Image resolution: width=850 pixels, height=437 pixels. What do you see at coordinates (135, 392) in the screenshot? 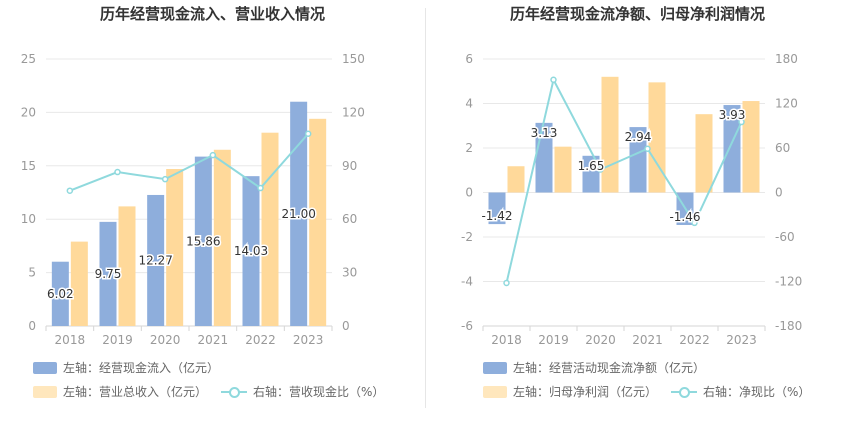
I see `legend-label-revenue: 左轴：营业总收入（亿元）` at bounding box center [135, 392].